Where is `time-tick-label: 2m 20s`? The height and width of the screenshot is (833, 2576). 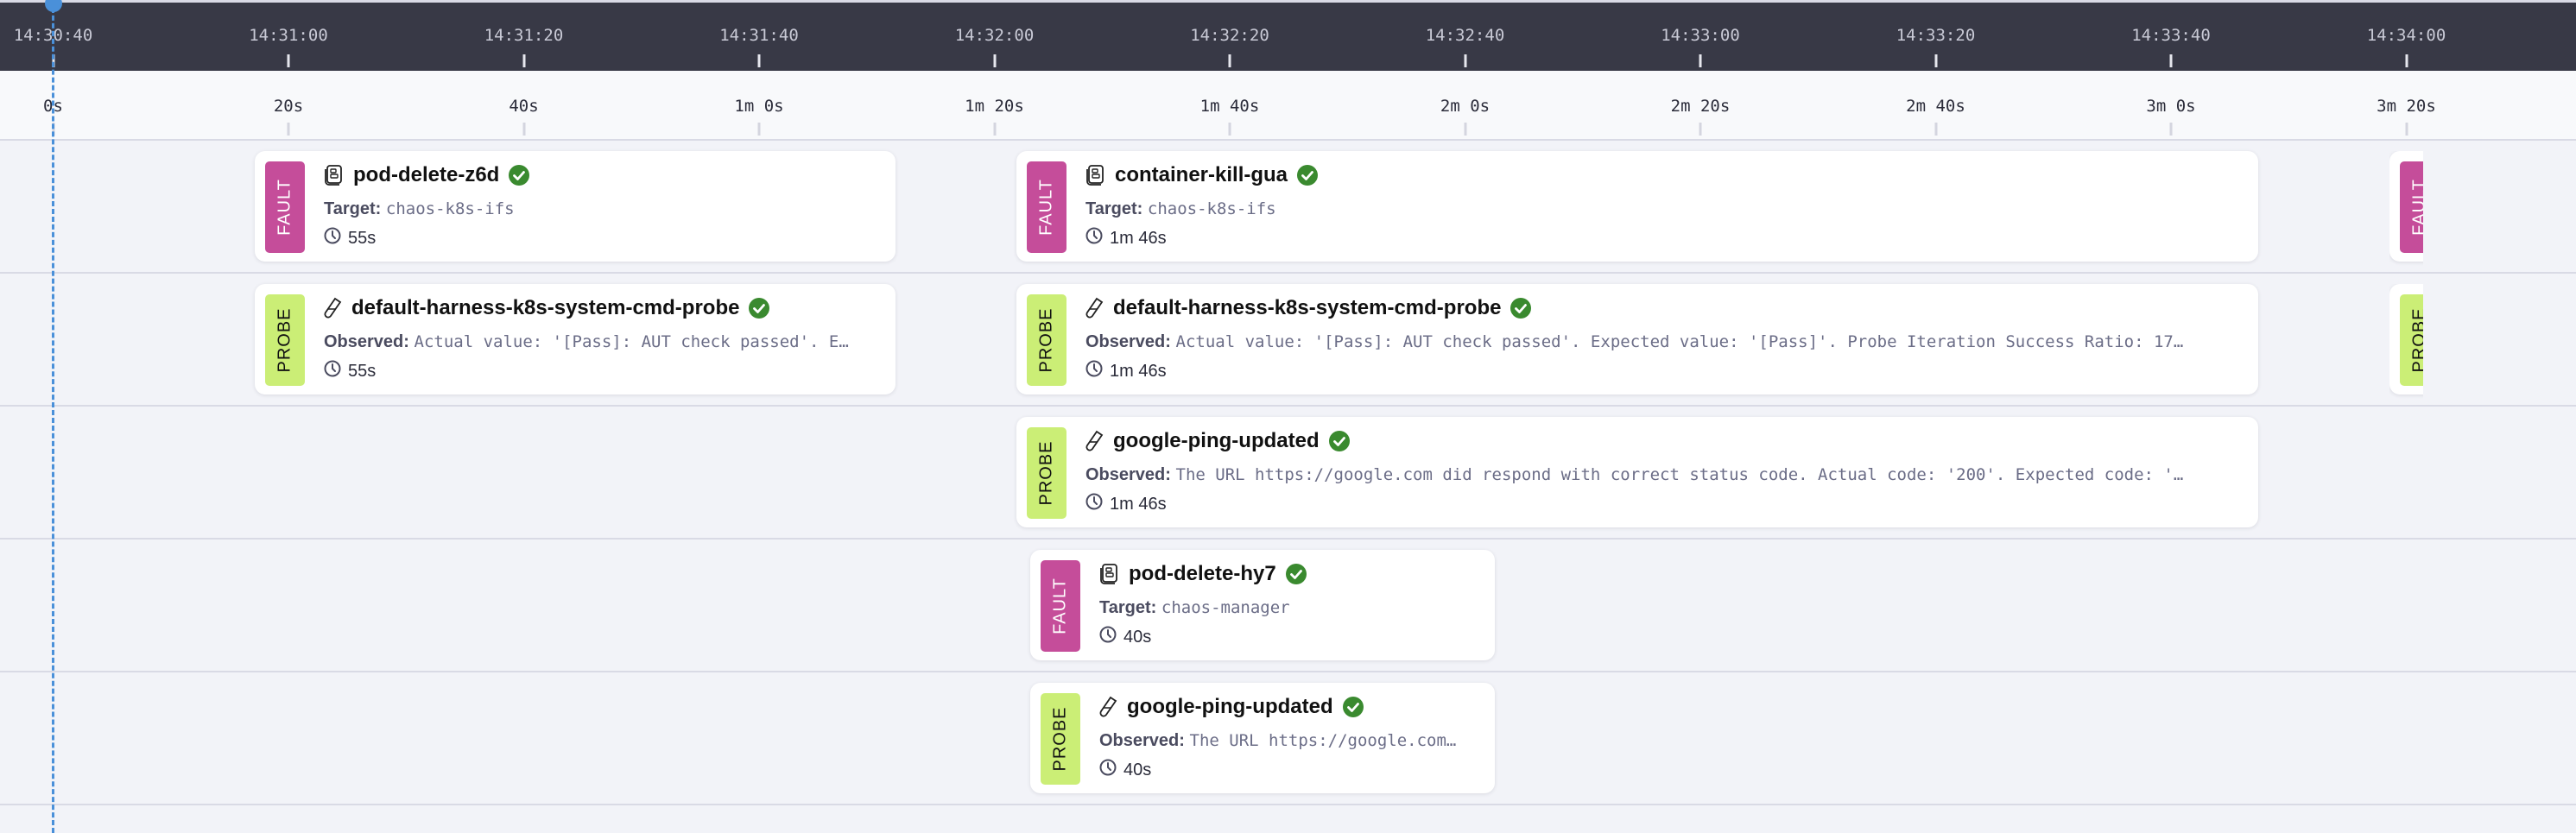
time-tick-label: 2m 20s is located at coordinates (1700, 106).